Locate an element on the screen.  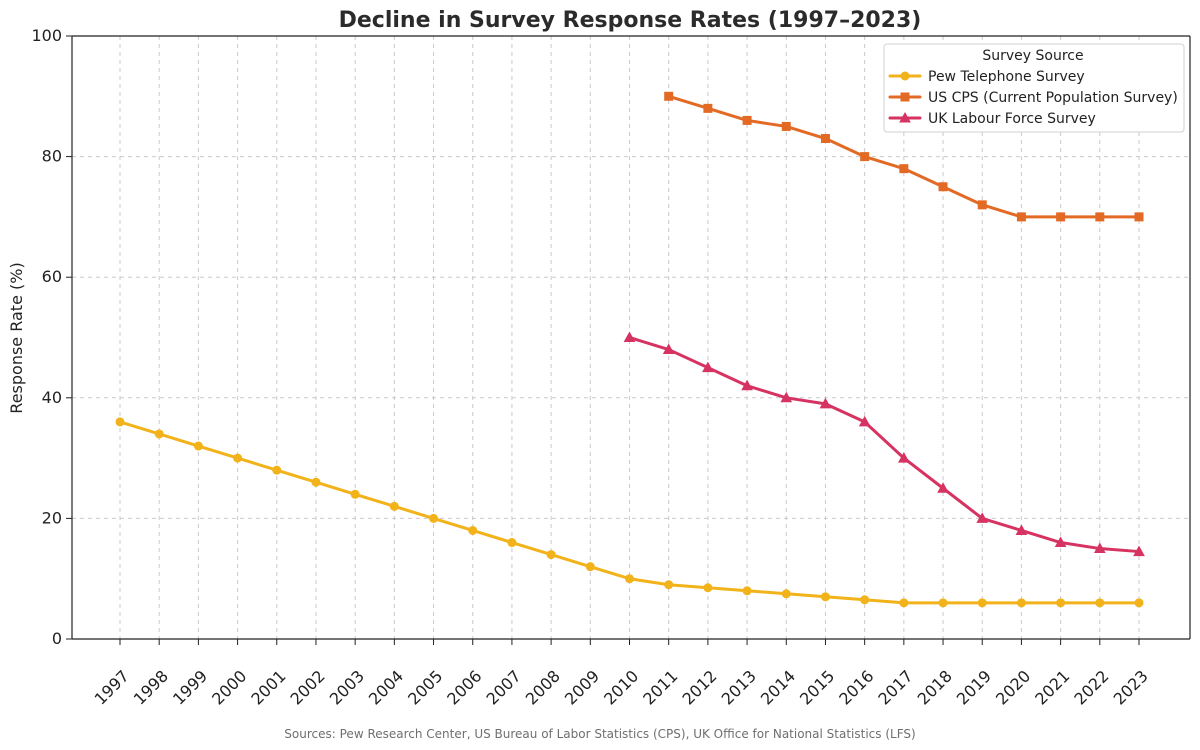
legend-marker-pew-telephone-survey is located at coordinates (905, 76).